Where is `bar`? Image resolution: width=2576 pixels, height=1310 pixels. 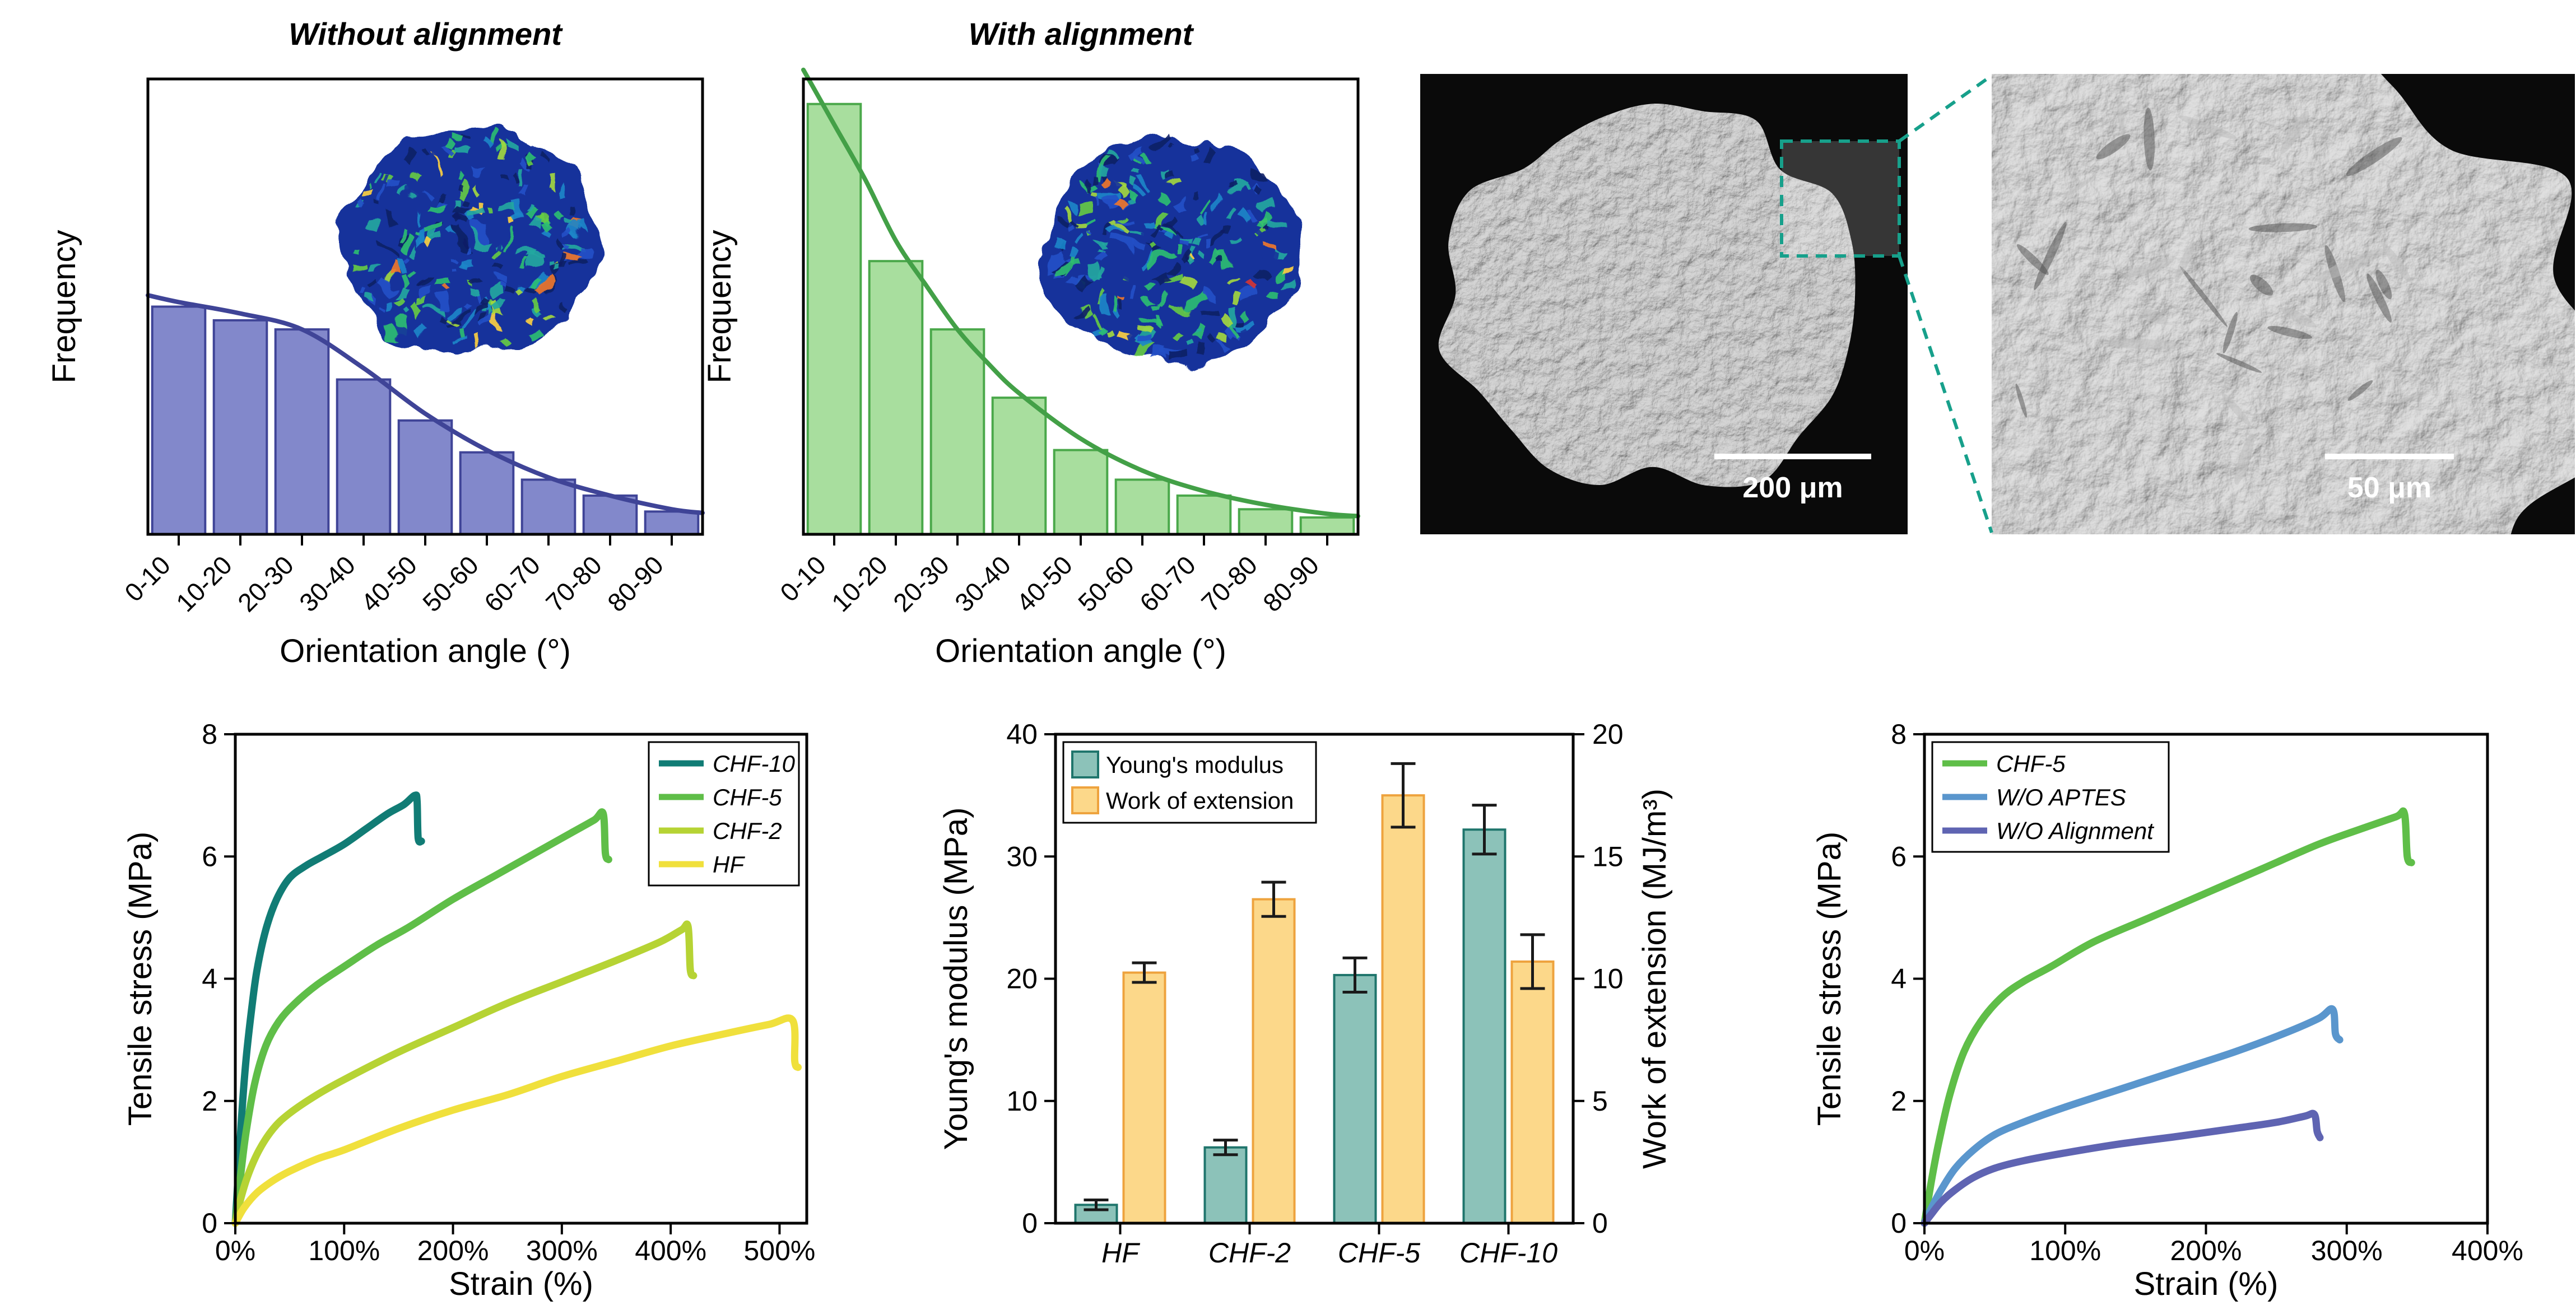 bar is located at coordinates (1532, 1092).